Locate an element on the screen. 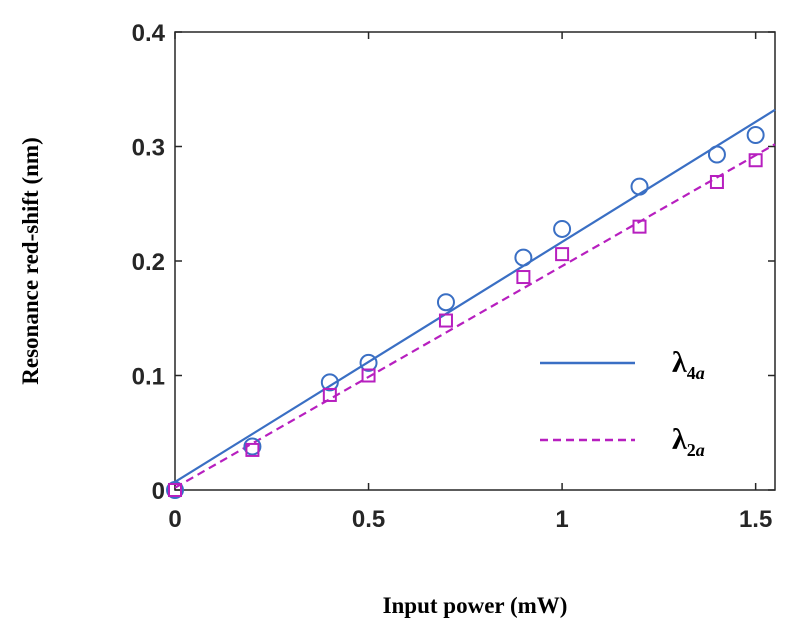  y-tick-label: 0.4 is located at coordinates (149, 33).